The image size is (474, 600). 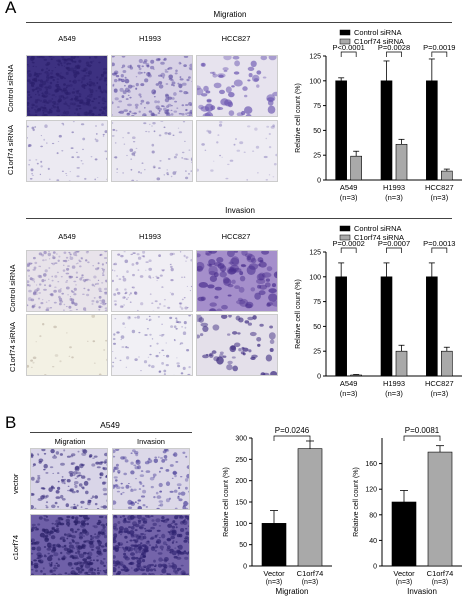 I want to click on significance-bracket, so click(x=394, y=250).